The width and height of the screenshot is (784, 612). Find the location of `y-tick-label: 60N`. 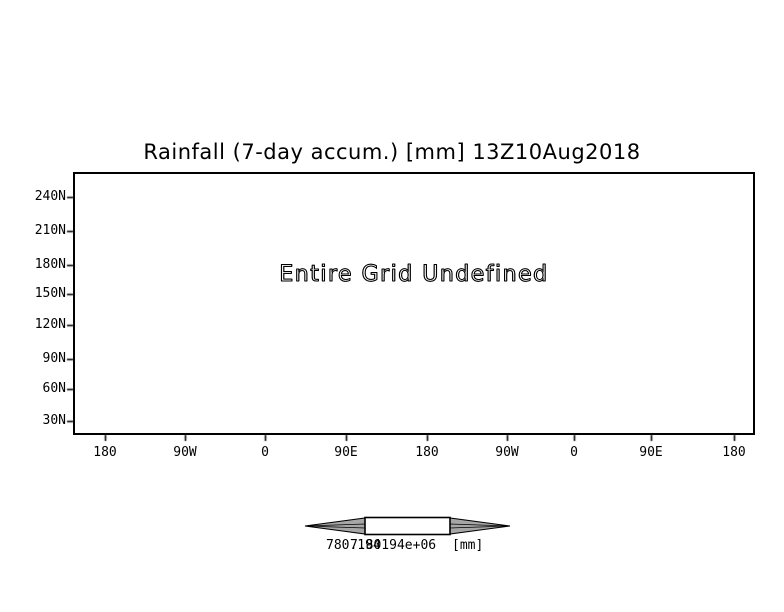

y-tick-label: 60N is located at coordinates (54, 388).